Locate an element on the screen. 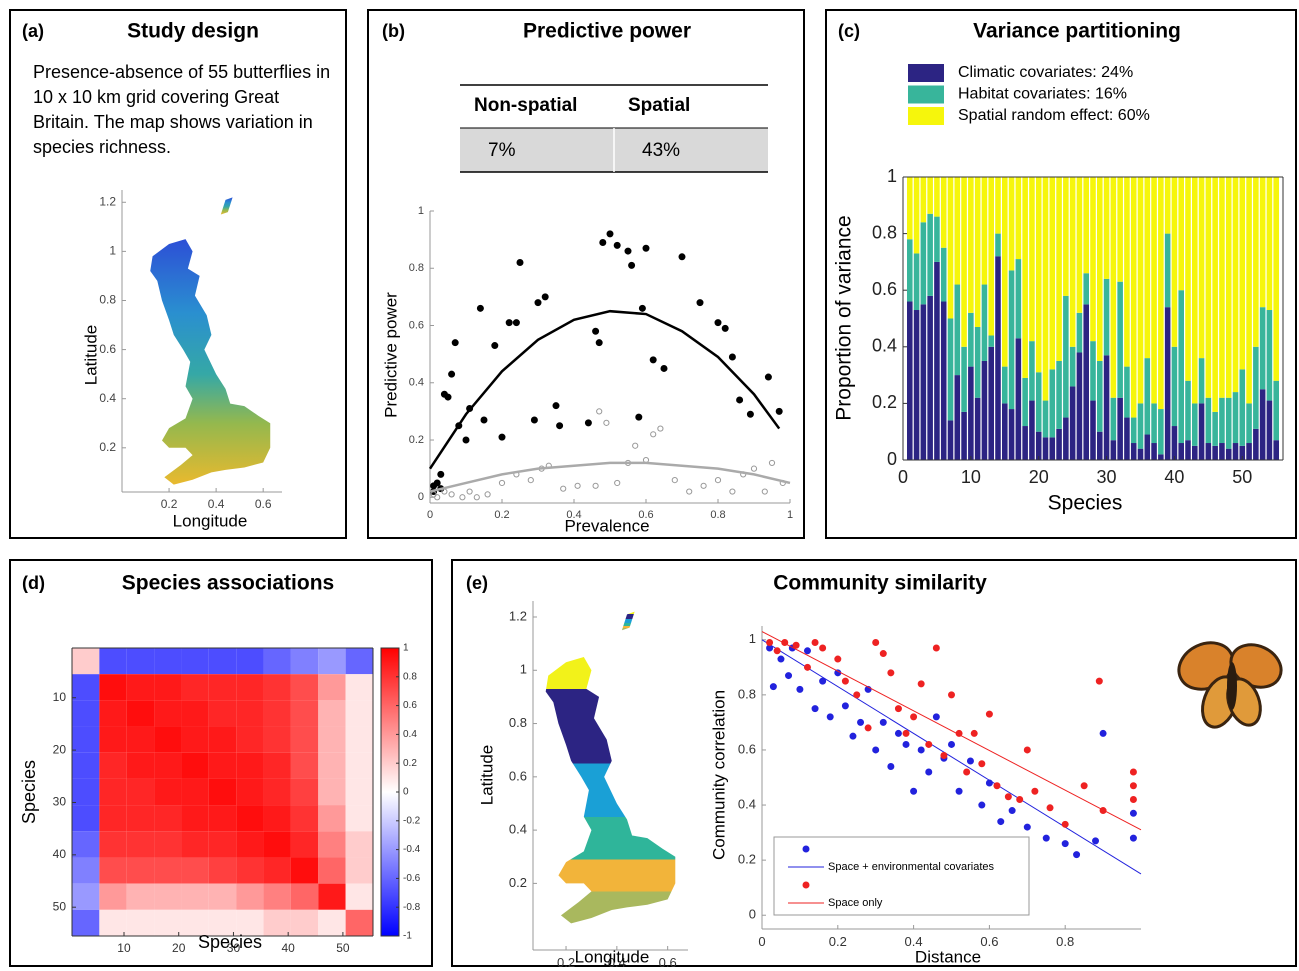 This screenshot has height=971, width=1299. x-axis-label: Species is located at coordinates (1085, 503).